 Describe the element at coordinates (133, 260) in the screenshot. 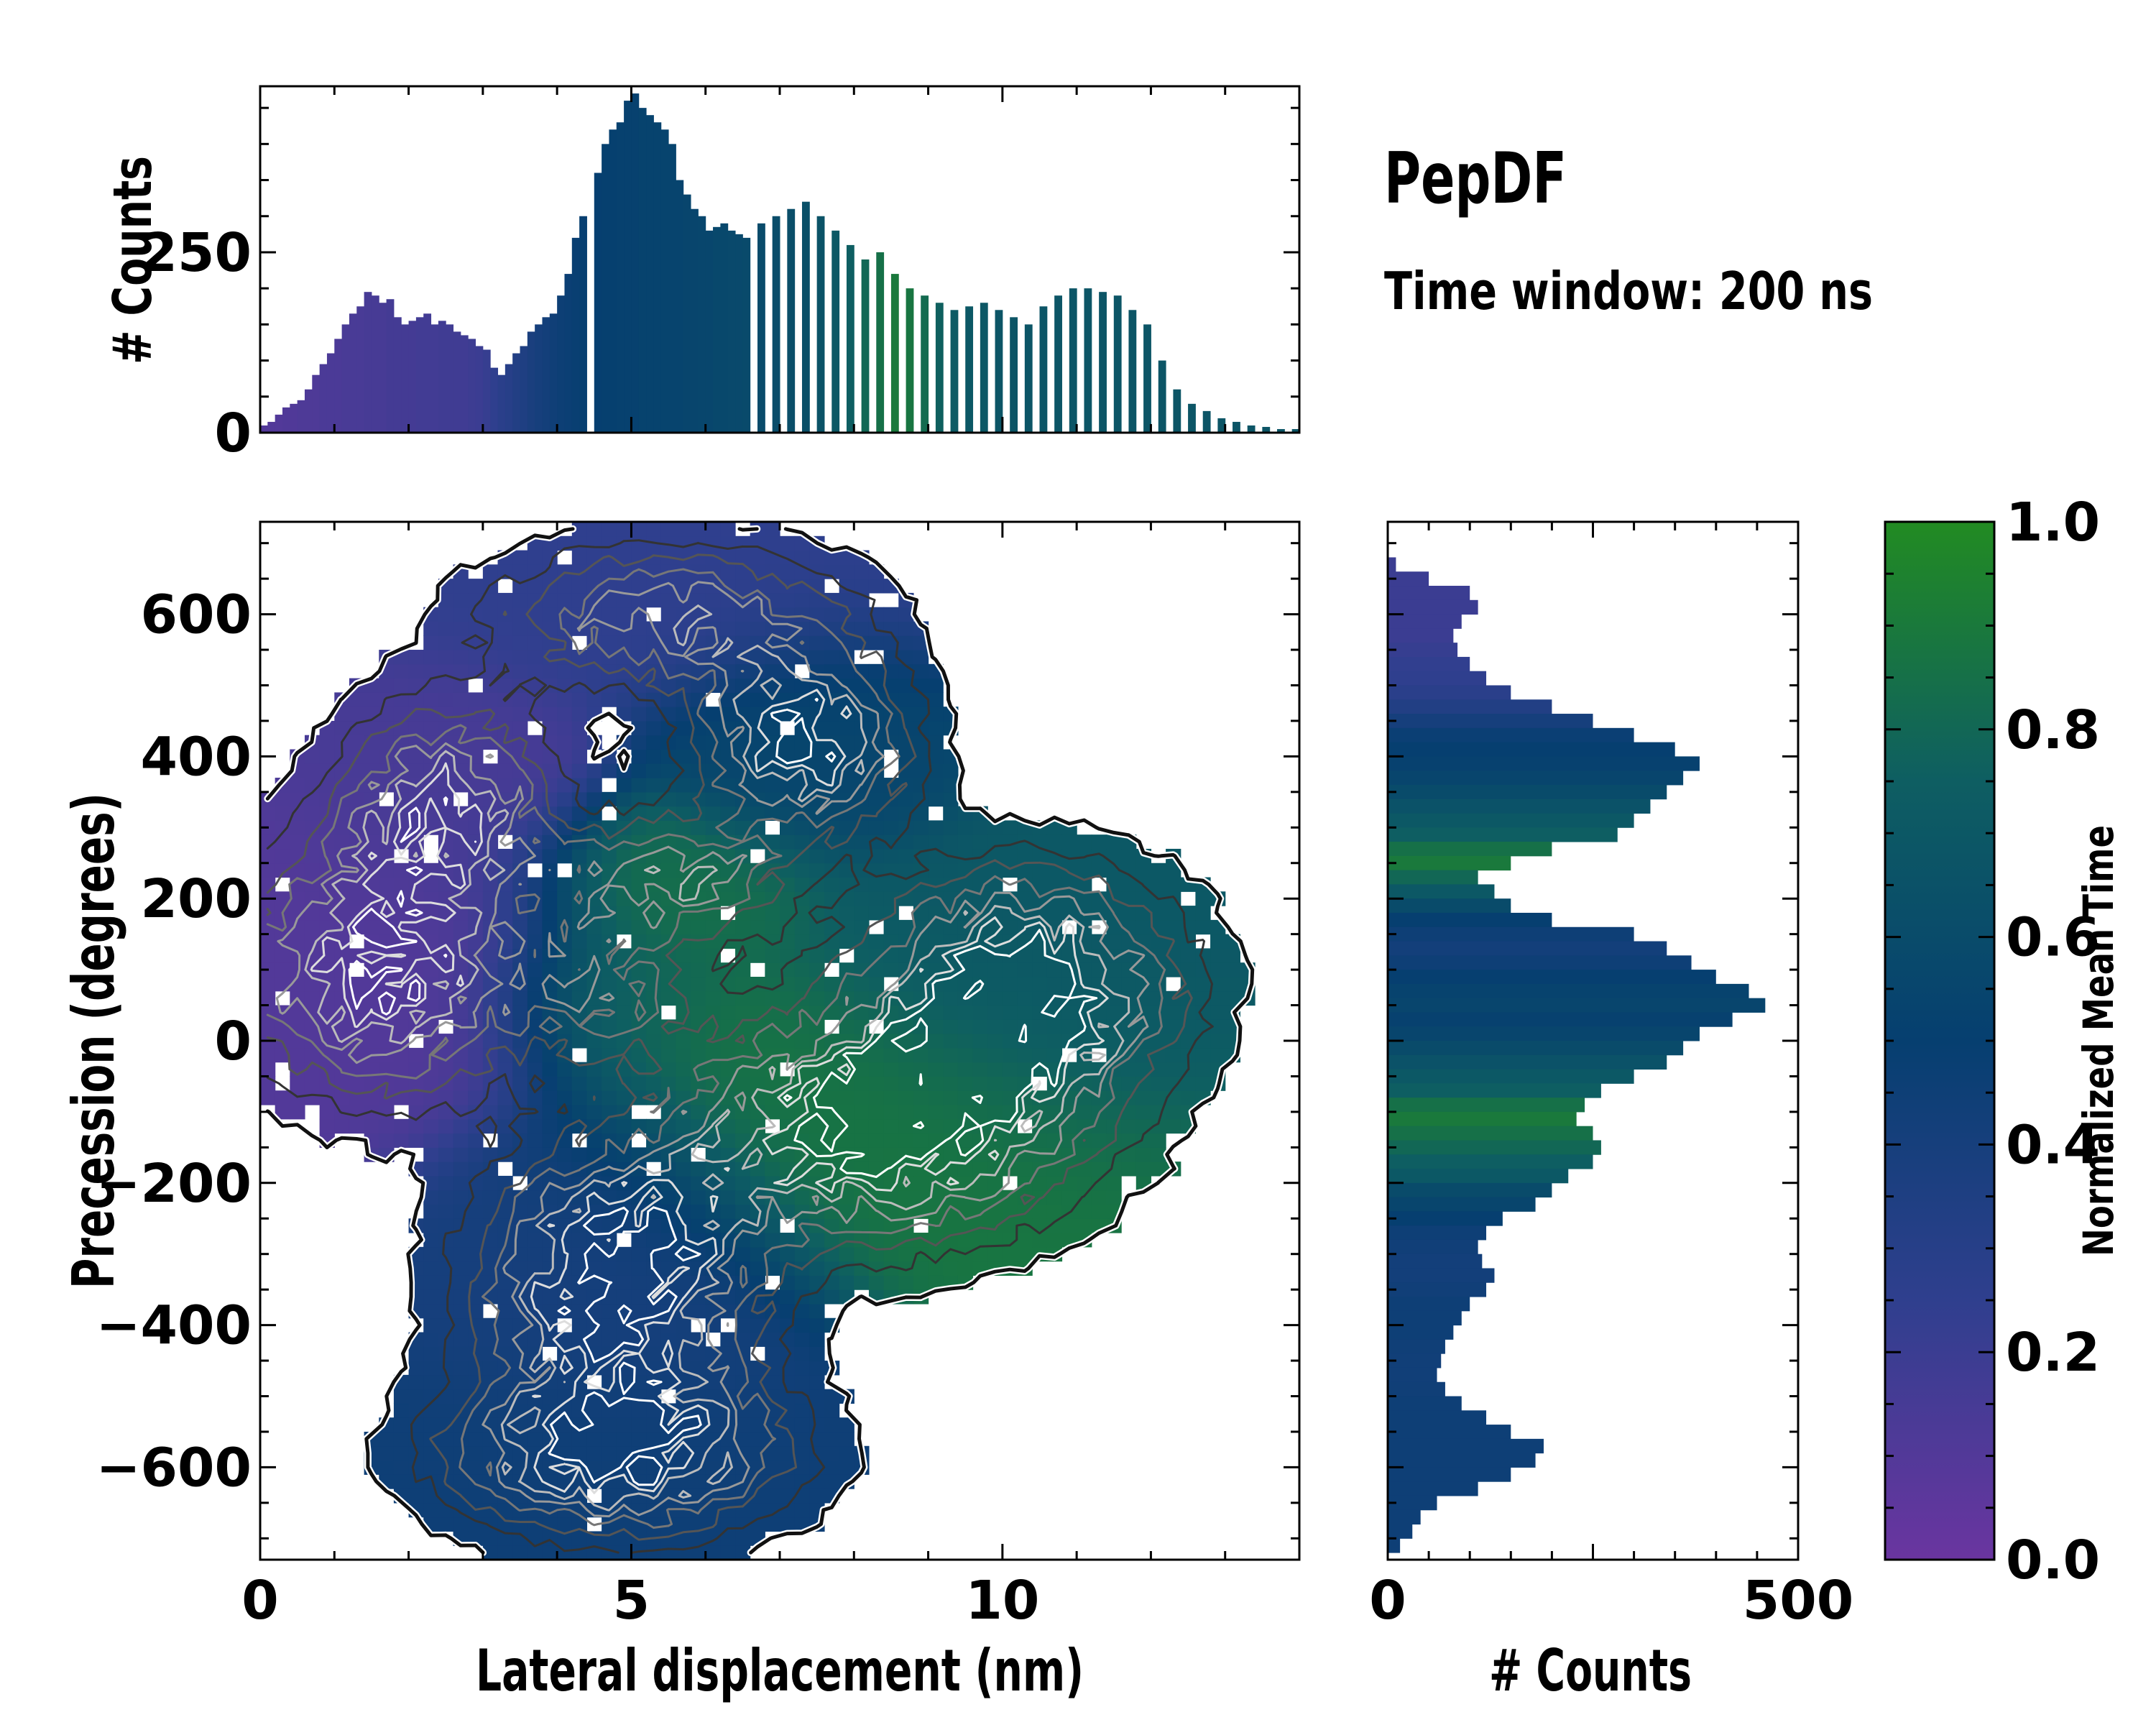

I see `top-histogram-ylabel: # Counts` at that location.